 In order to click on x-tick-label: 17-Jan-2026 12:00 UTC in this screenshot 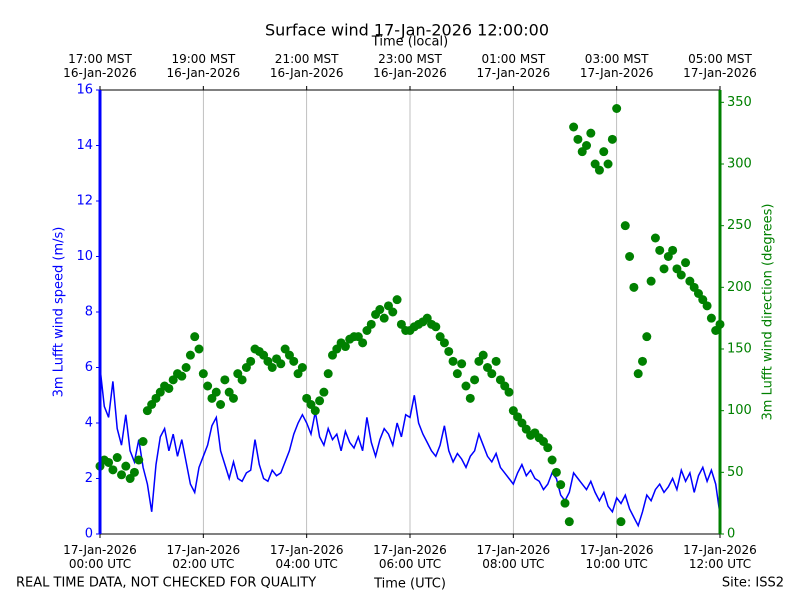, I will do `click(720, 557)`.